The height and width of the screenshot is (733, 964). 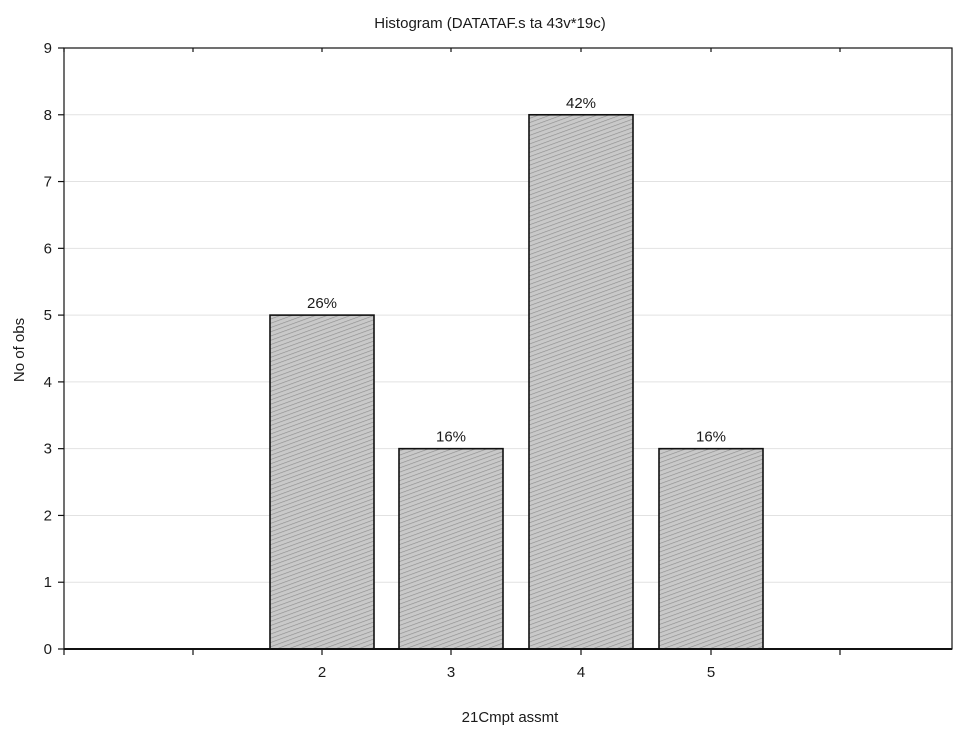 I want to click on y-tick-label: 2, so click(x=48, y=515).